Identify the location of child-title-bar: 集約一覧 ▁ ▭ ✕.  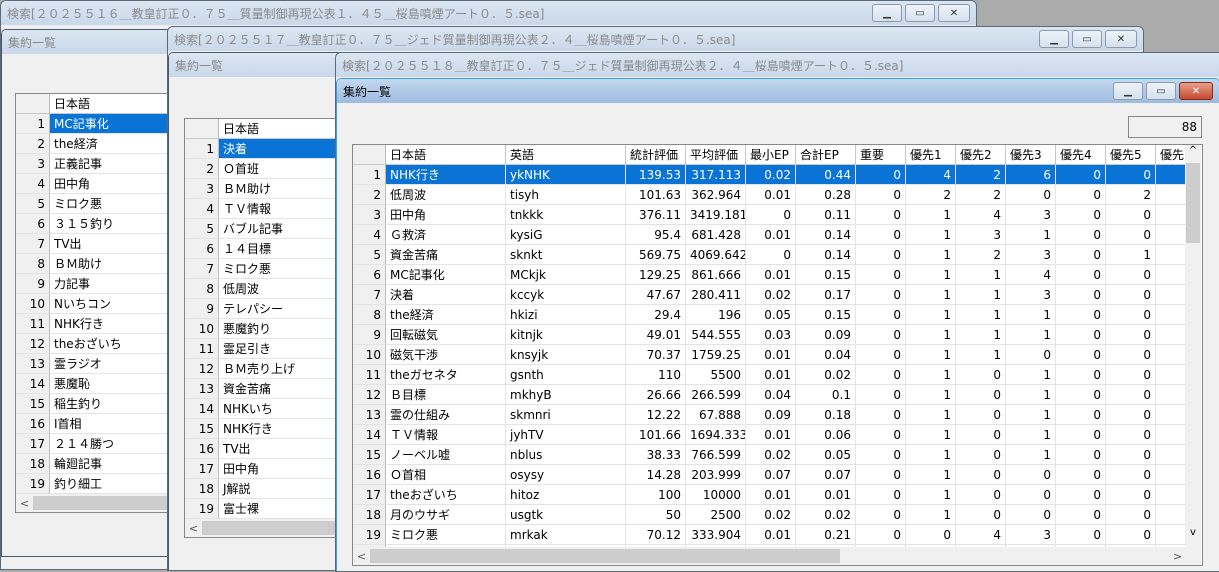
(778, 91).